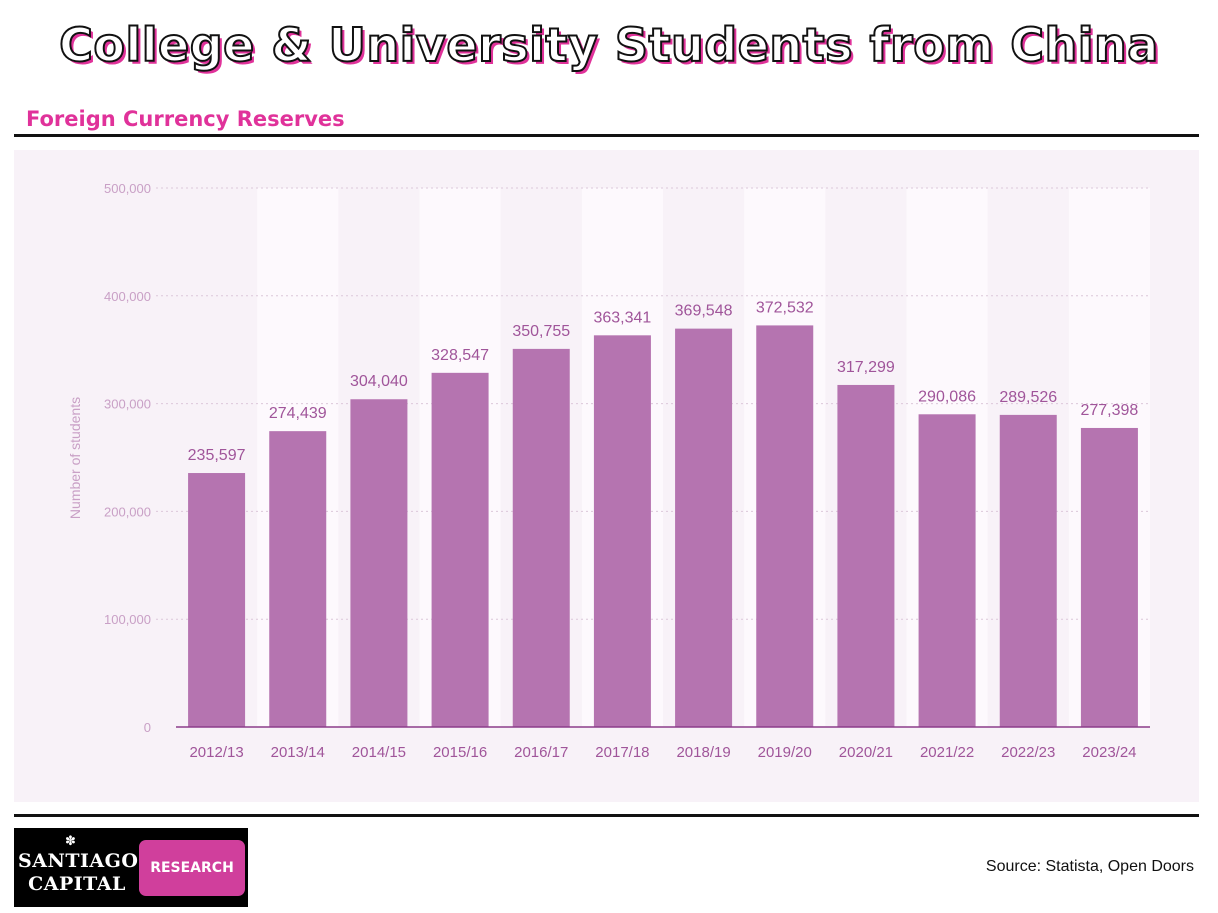 Image resolution: width=1218 pixels, height=913 pixels. Describe the element at coordinates (622, 317) in the screenshot. I see `bar-value-label: 363,341` at that location.